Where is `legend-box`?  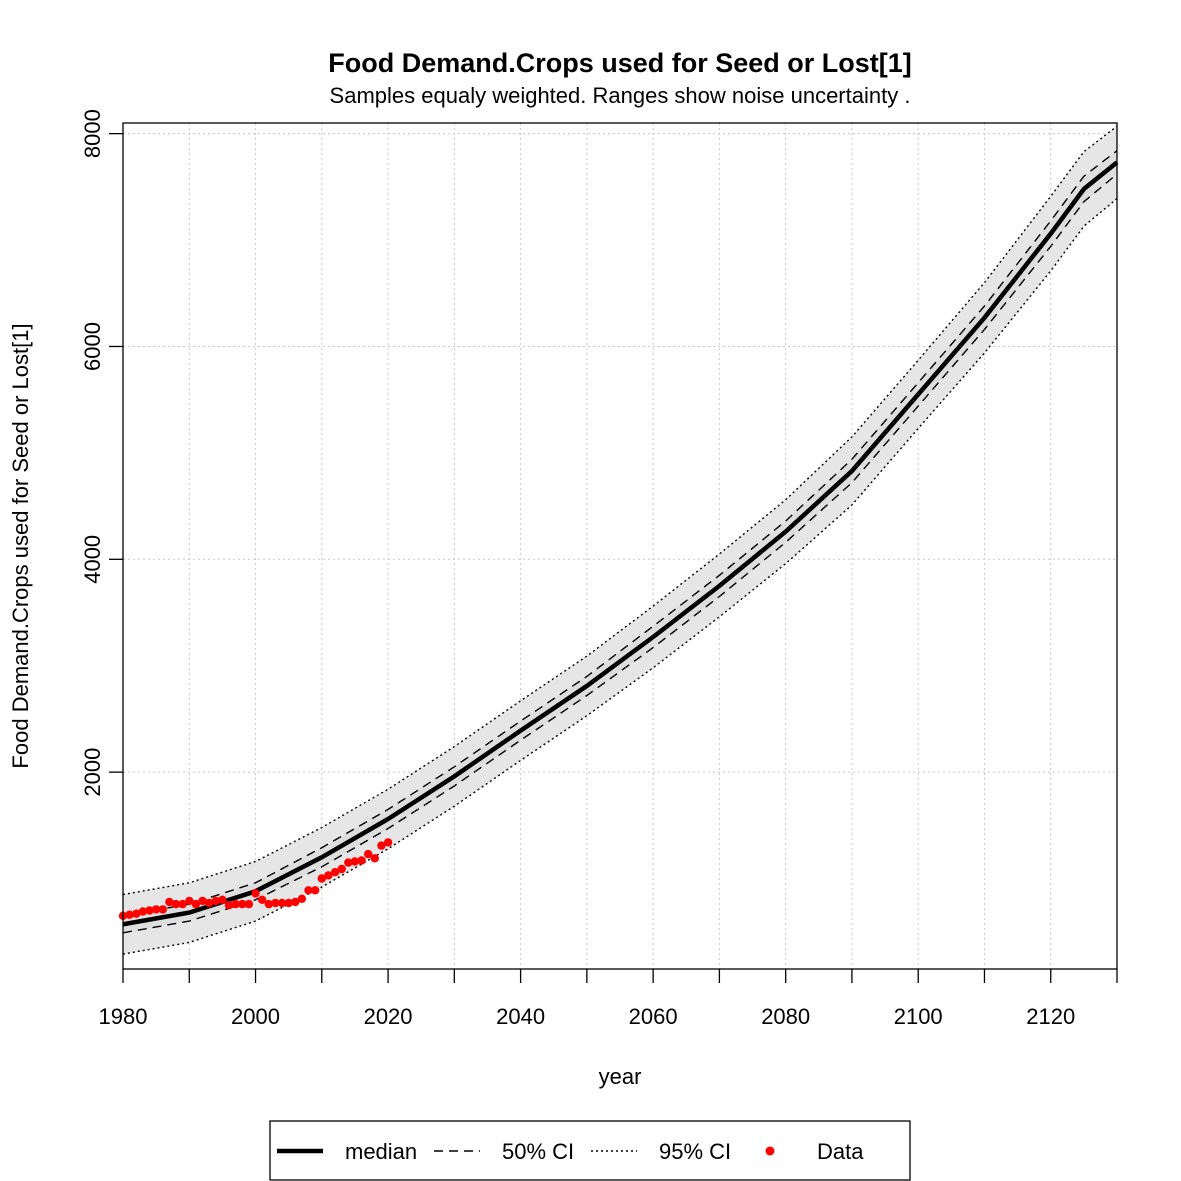 legend-box is located at coordinates (590, 1150).